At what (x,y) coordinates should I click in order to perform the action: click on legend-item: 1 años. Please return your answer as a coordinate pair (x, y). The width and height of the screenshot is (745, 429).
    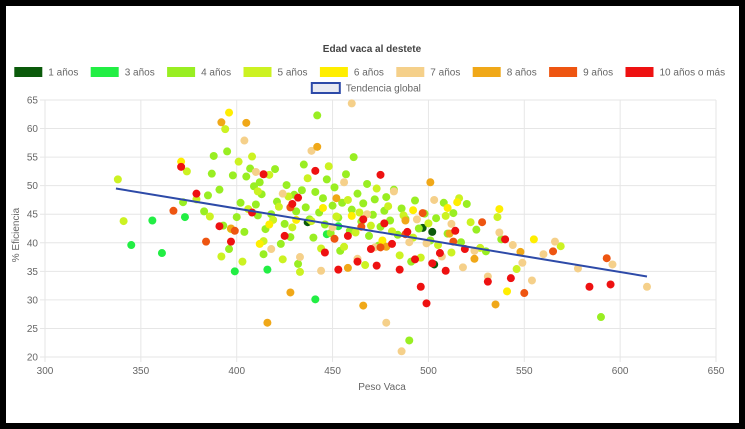
    Looking at the image, I should click on (46, 73).